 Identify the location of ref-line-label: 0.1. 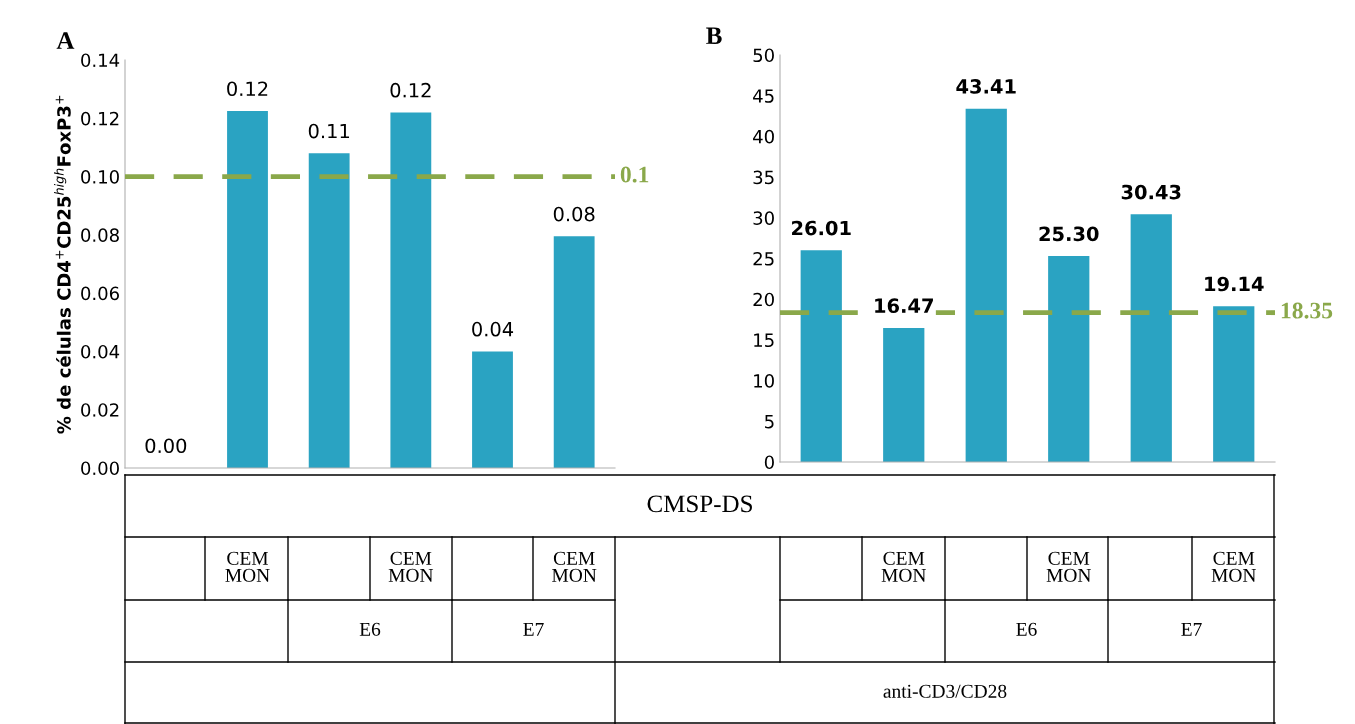
(634, 174).